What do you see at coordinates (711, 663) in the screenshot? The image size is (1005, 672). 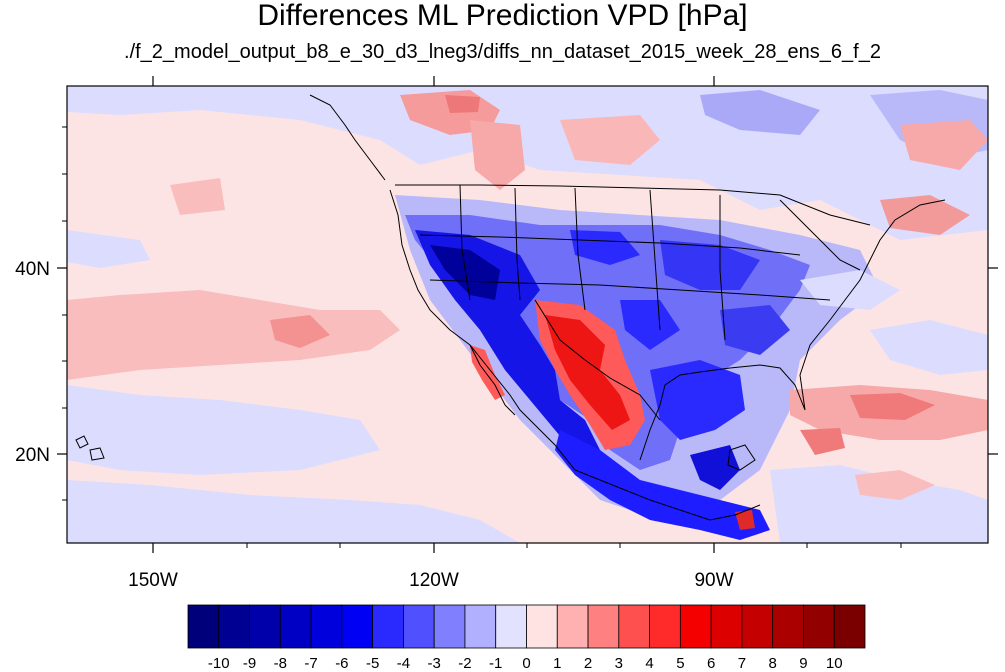 I see `colorbar-label: 6` at bounding box center [711, 663].